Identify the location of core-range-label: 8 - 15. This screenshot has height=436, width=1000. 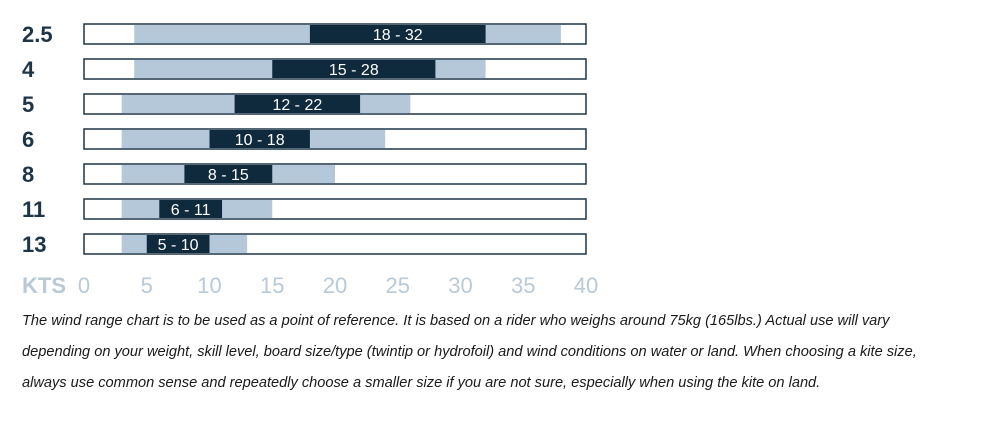
(228, 175).